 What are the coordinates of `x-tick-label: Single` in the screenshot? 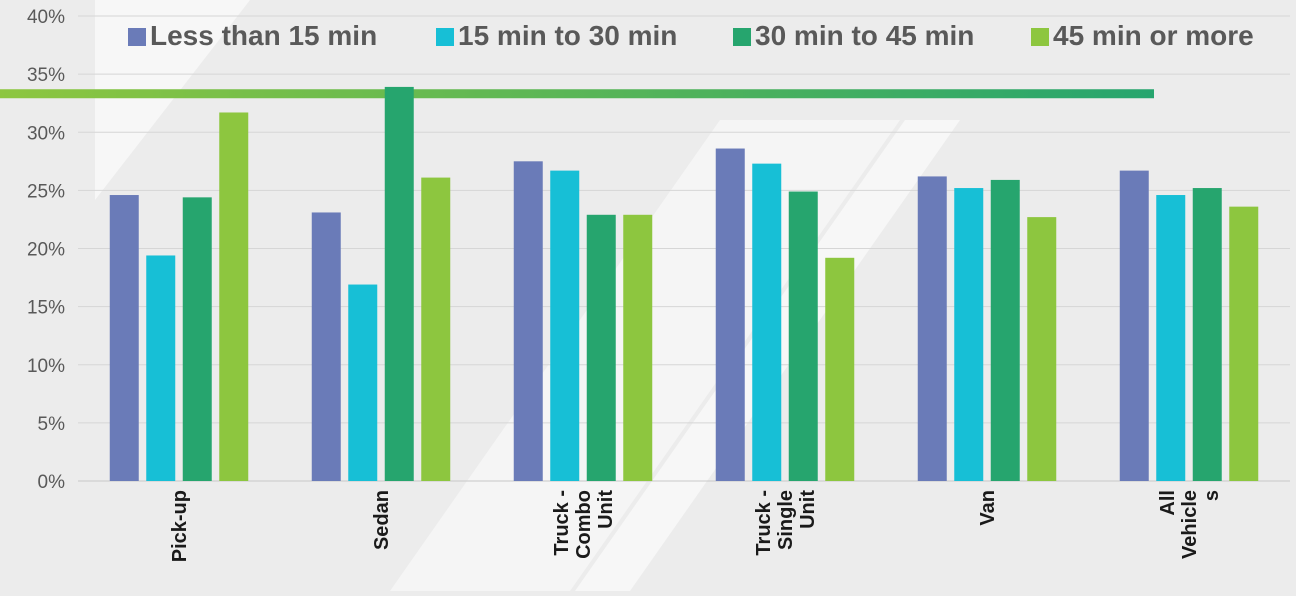 It's located at (786, 520).